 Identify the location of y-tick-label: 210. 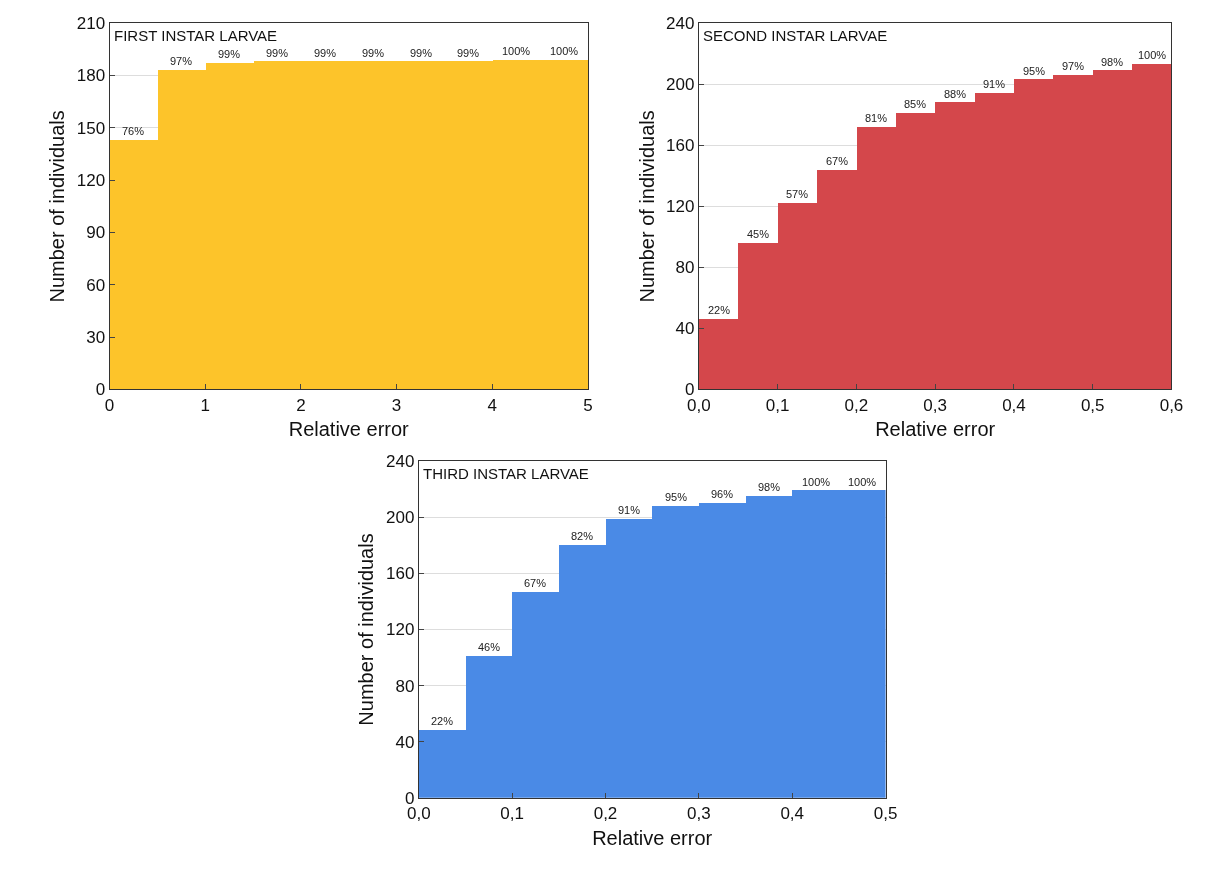
(91, 24).